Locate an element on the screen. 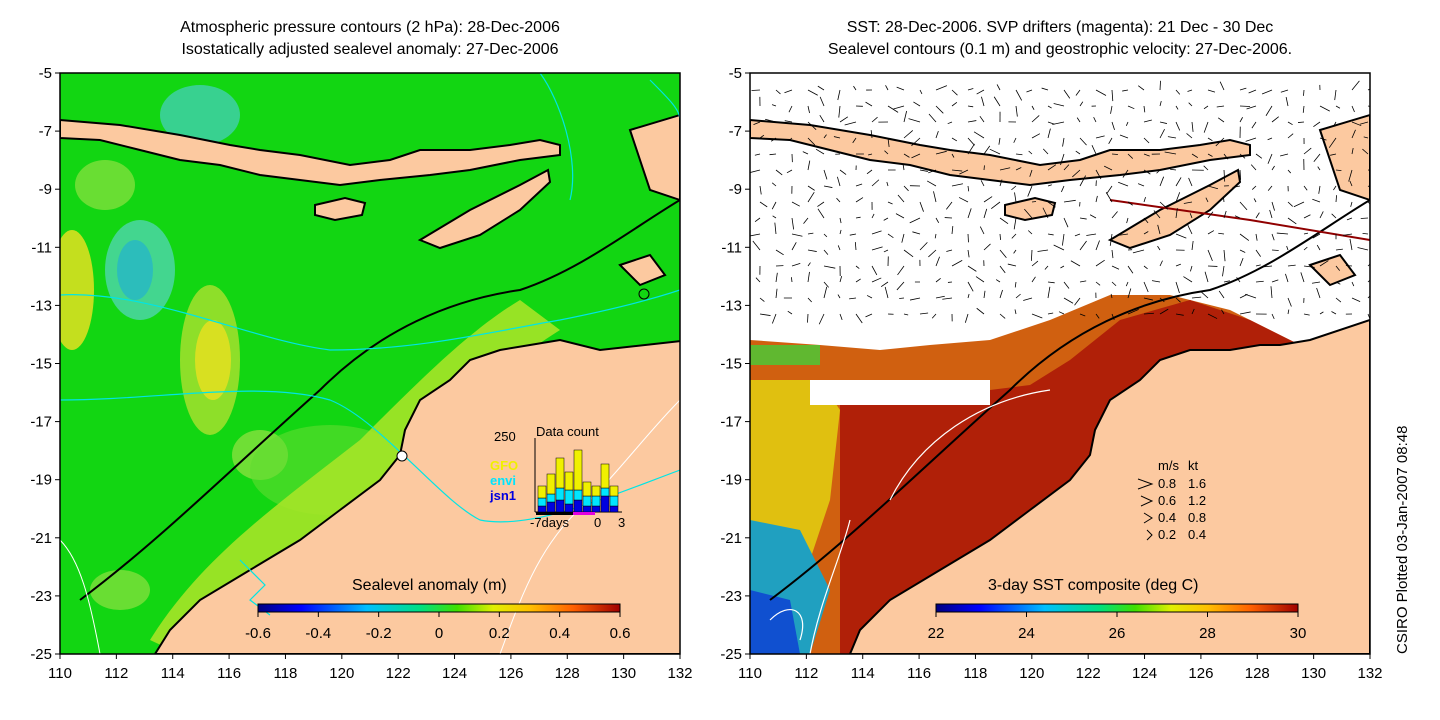  y-tick-label: -5 is located at coordinates (45, 73).